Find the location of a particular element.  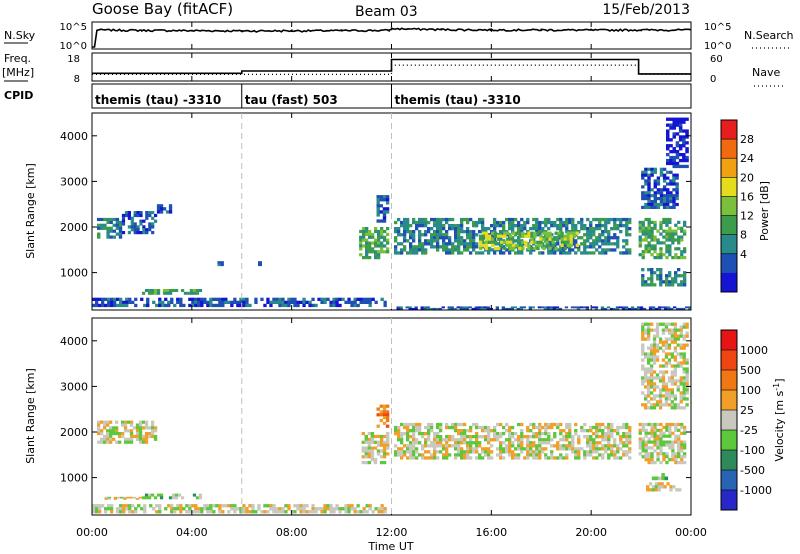

colorbar-tick-label: 28 is located at coordinates (747, 139).